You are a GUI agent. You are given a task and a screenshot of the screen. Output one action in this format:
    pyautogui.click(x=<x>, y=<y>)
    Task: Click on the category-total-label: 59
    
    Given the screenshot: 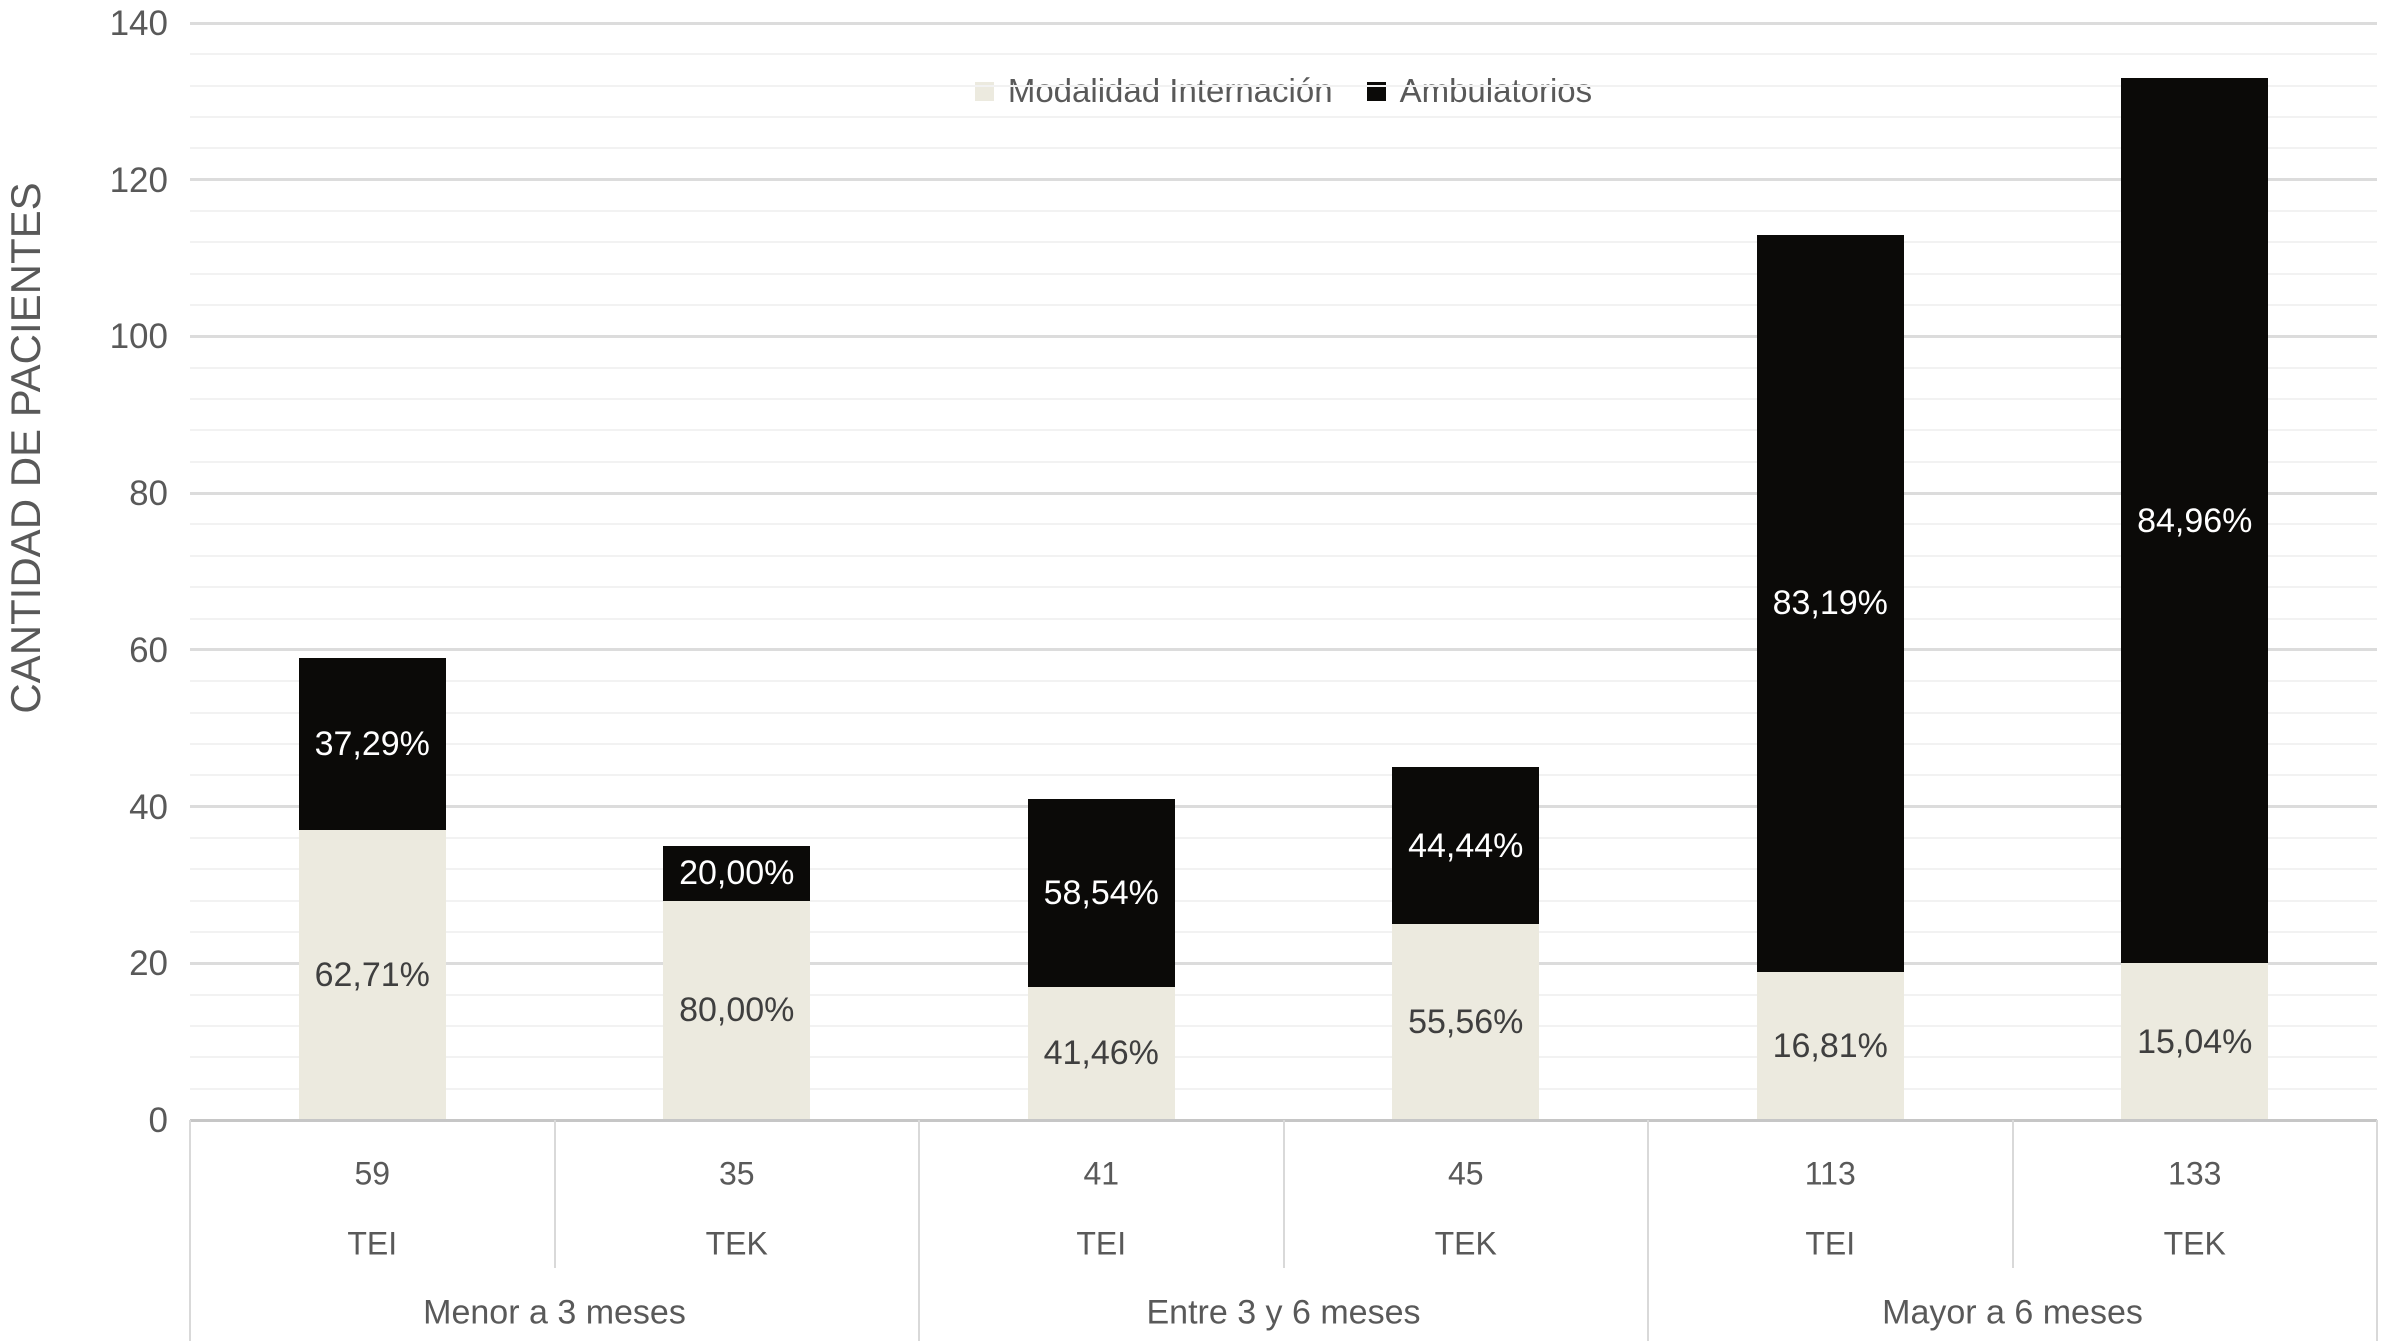 What is the action you would take?
    pyautogui.click(x=372, y=1173)
    